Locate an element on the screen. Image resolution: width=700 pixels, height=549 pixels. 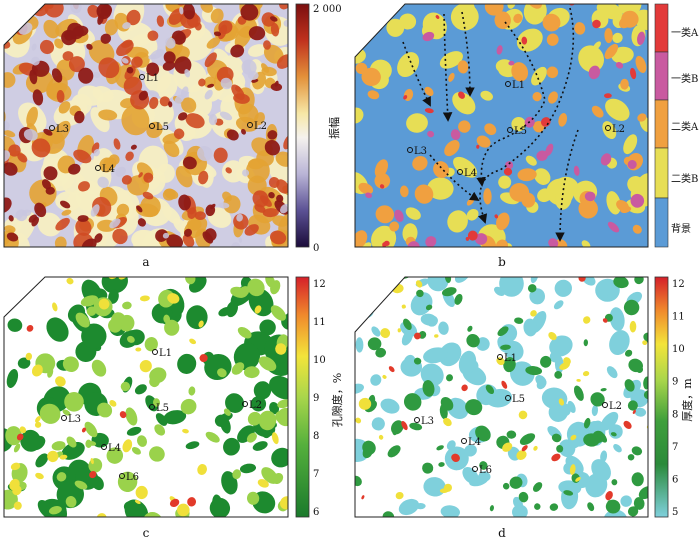
colorbar-tick: 8 is located at coordinates (316, 436).